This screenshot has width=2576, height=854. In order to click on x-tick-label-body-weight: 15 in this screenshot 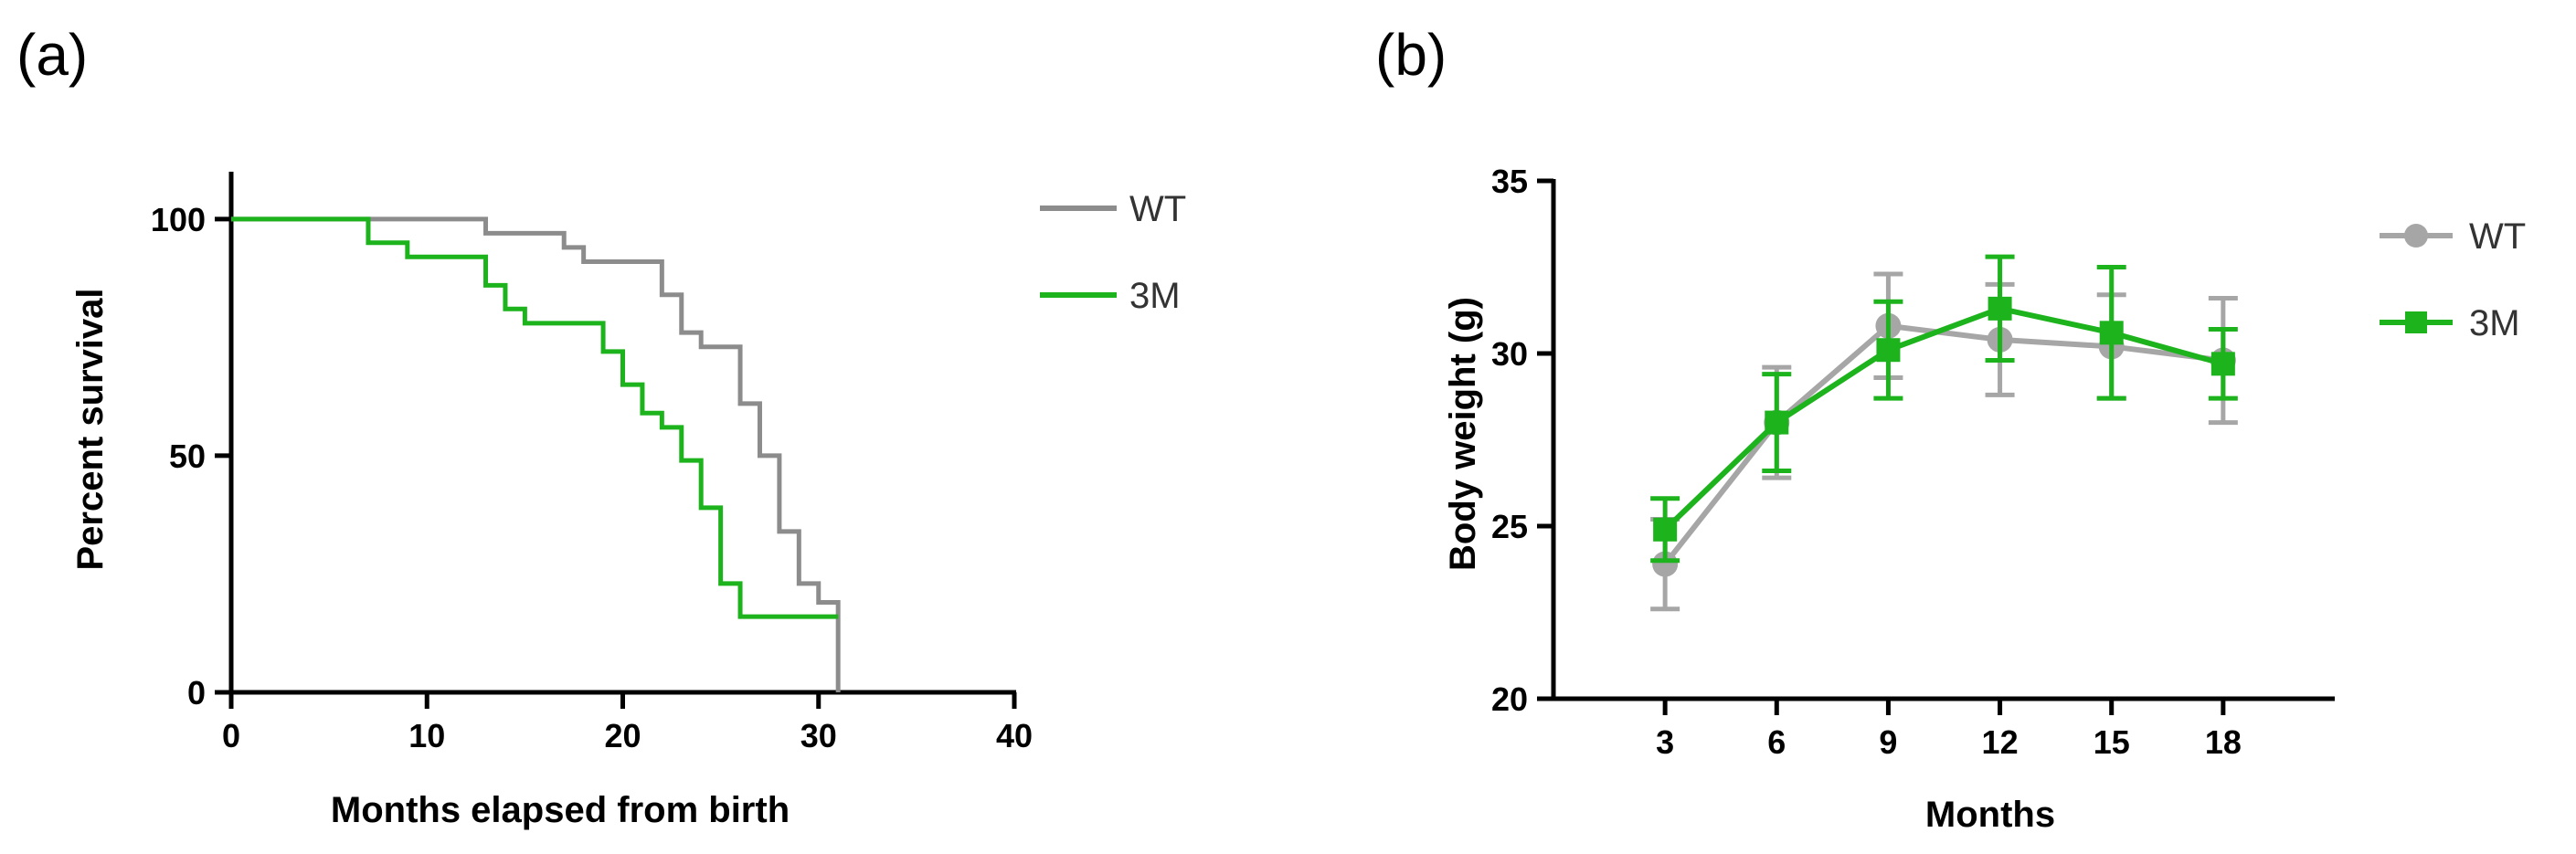, I will do `click(2112, 742)`.